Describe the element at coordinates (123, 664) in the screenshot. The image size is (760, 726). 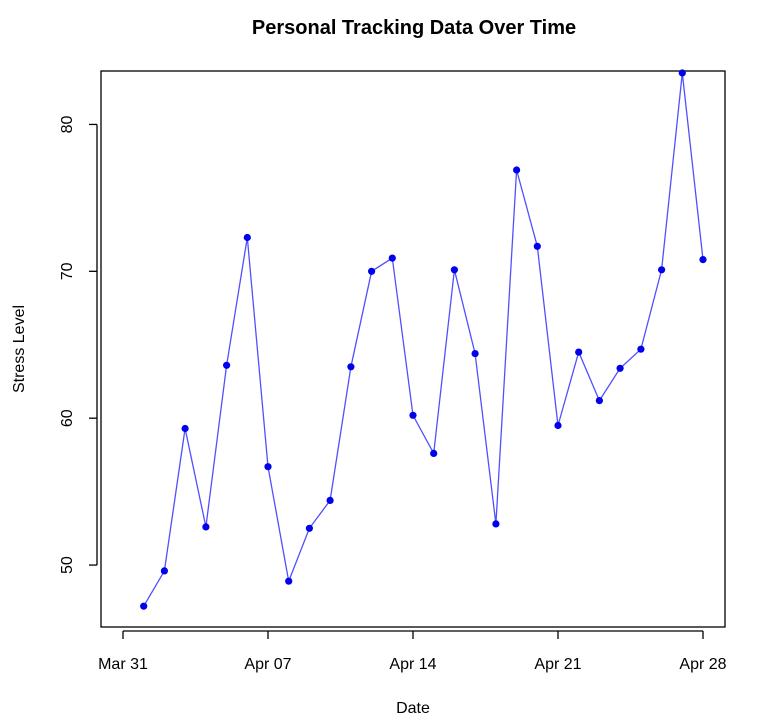
I see `x-tick-label: Mar 31` at that location.